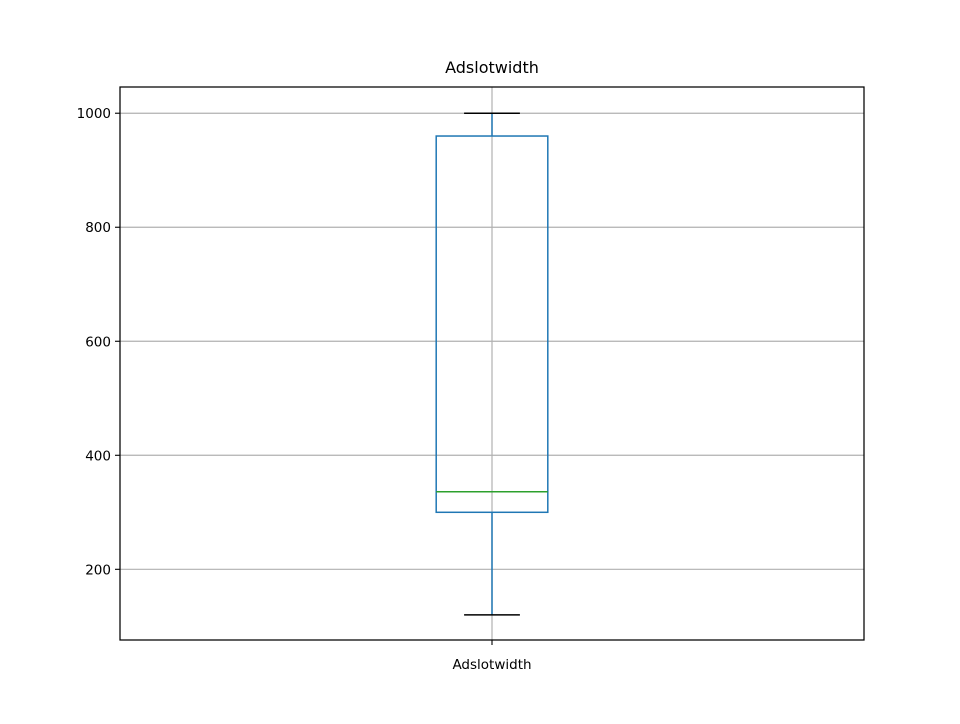  I want to click on iqr-box, so click(492, 324).